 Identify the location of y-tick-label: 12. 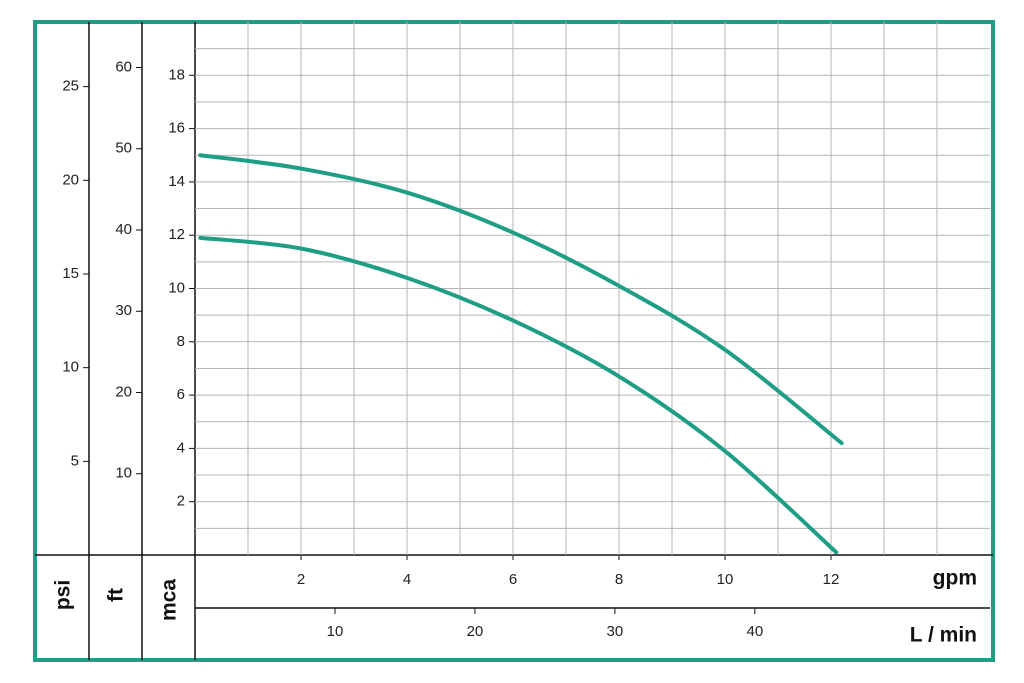
(176, 234).